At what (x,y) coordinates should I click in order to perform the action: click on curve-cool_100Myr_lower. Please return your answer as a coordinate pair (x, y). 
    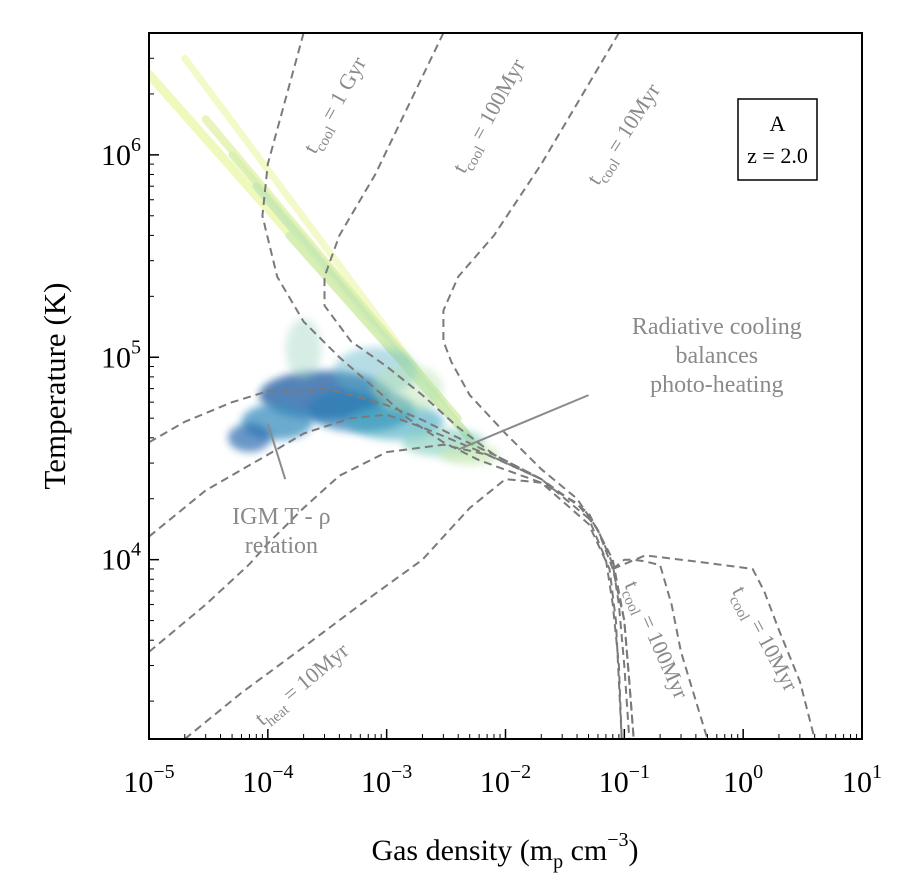
    Looking at the image, I should click on (660, 648).